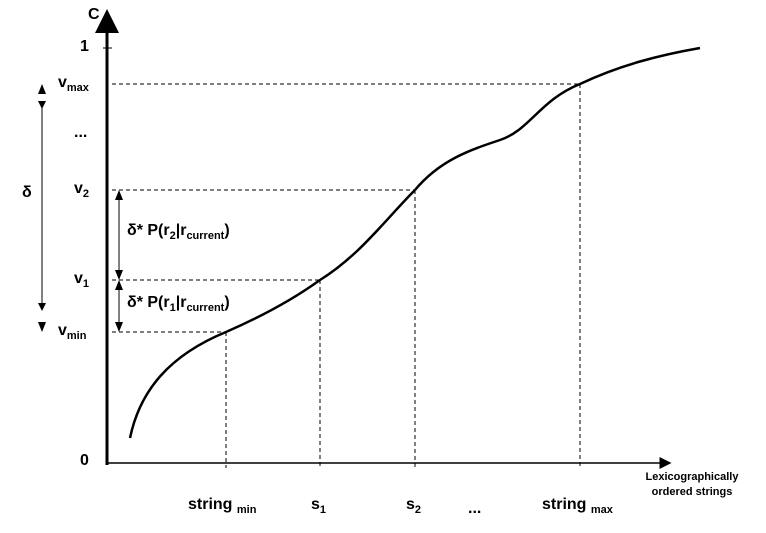  I want to click on label-v2: v2, so click(82, 190).